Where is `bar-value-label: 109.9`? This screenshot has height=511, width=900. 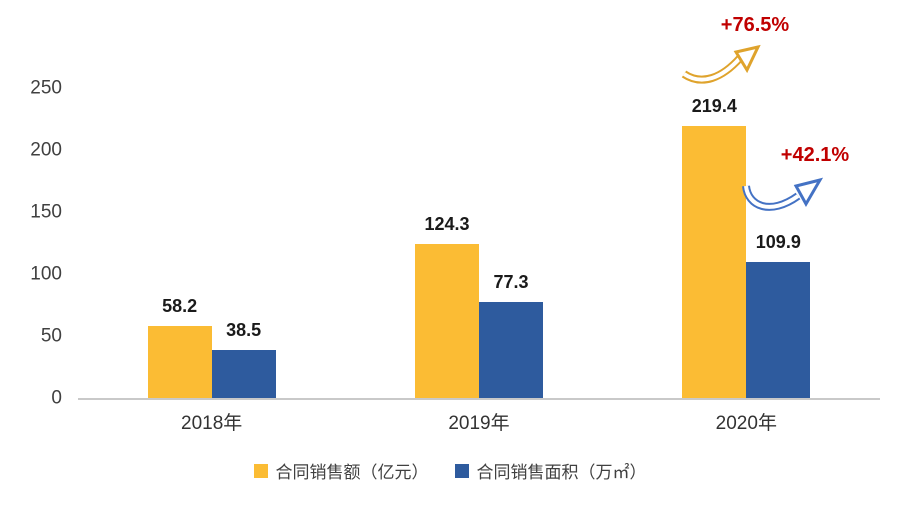 bar-value-label: 109.9 is located at coordinates (778, 241).